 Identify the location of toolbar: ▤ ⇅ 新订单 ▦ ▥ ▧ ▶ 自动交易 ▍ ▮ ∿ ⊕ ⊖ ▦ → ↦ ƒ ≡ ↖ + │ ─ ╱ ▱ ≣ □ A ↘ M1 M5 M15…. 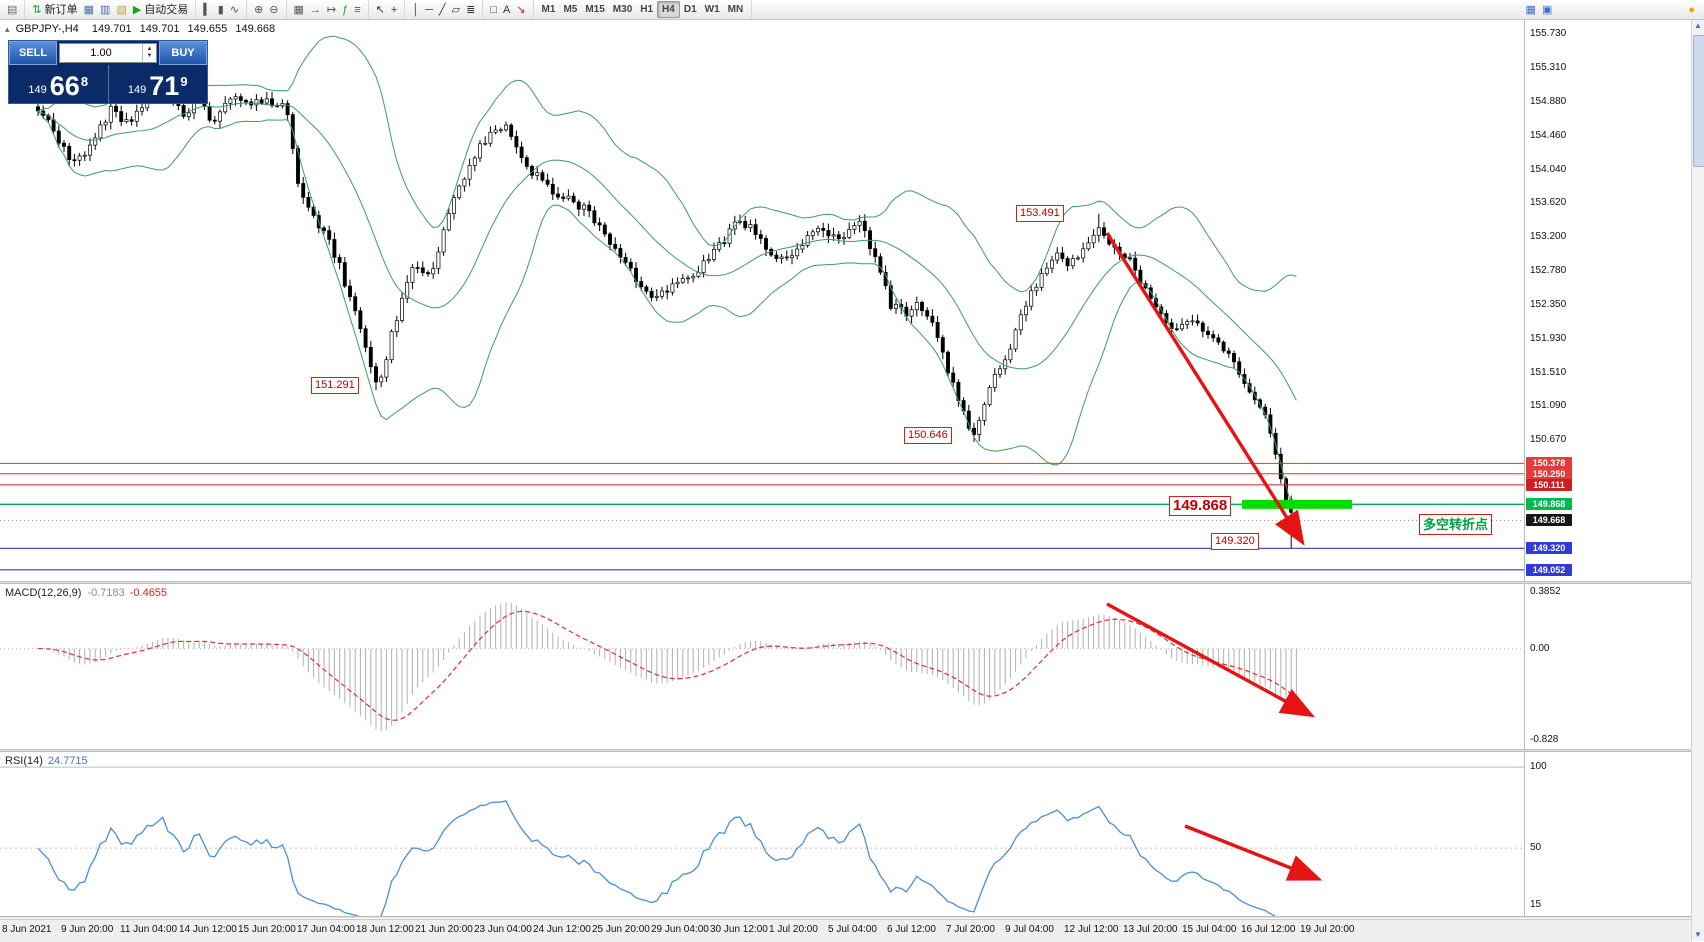
(852, 10).